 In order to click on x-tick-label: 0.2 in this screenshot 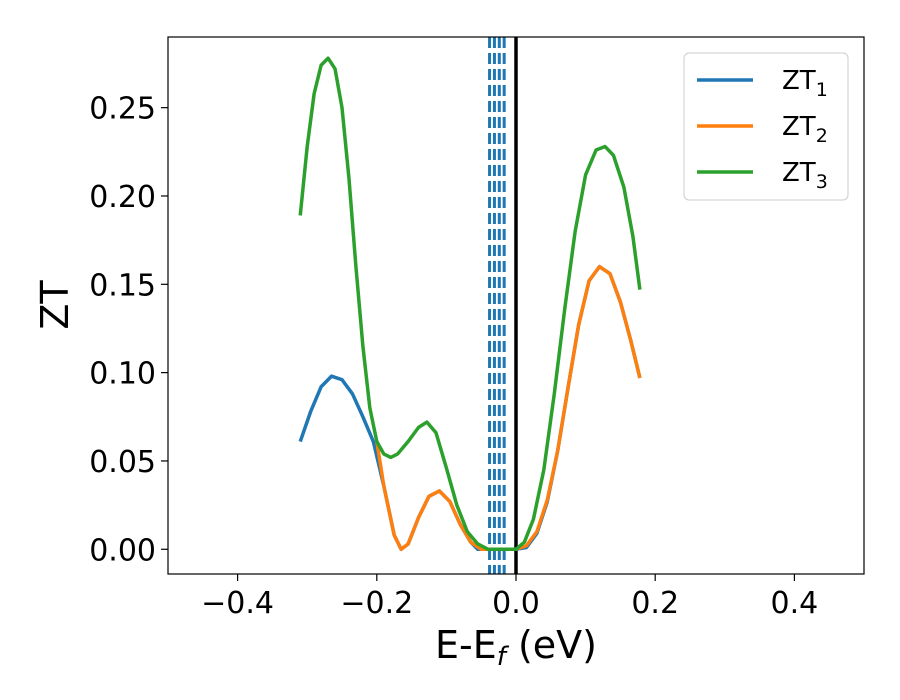, I will do `click(655, 603)`.